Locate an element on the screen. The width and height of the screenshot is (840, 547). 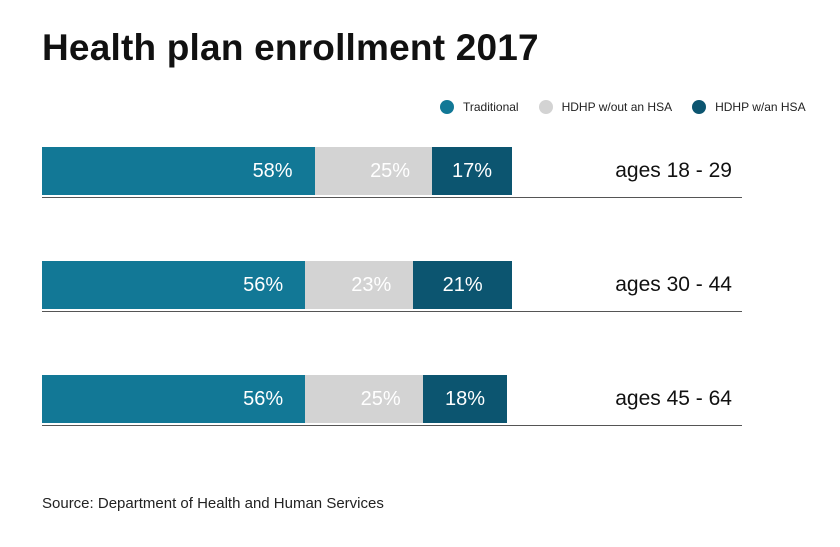
stacked-bar: 56% 25% 18% is located at coordinates (277, 399).